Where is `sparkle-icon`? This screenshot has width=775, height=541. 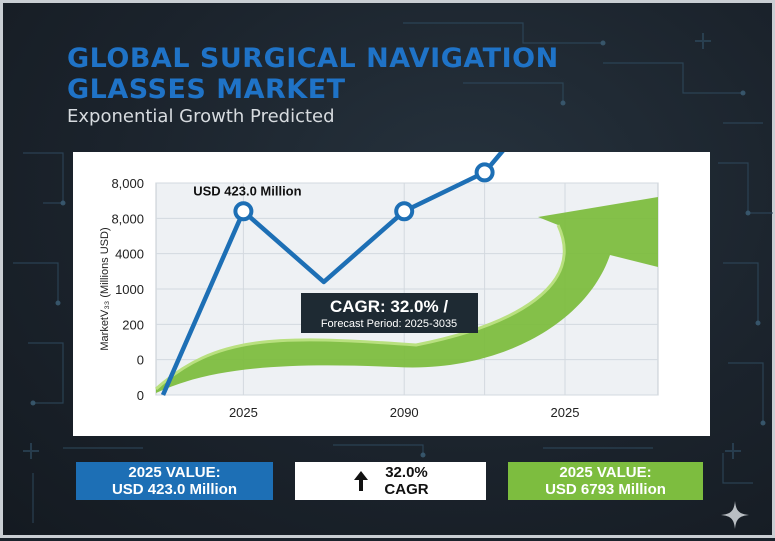 sparkle-icon is located at coordinates (735, 515).